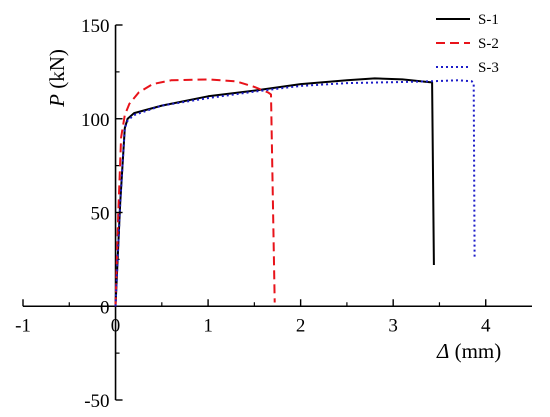  What do you see at coordinates (488, 20) in the screenshot?
I see `legend-label-s-1: S-1` at bounding box center [488, 20].